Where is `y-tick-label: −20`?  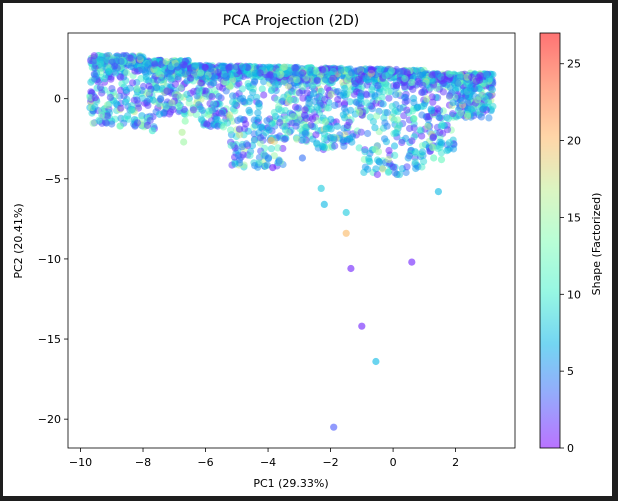 y-tick-label: −20 is located at coordinates (49, 419).